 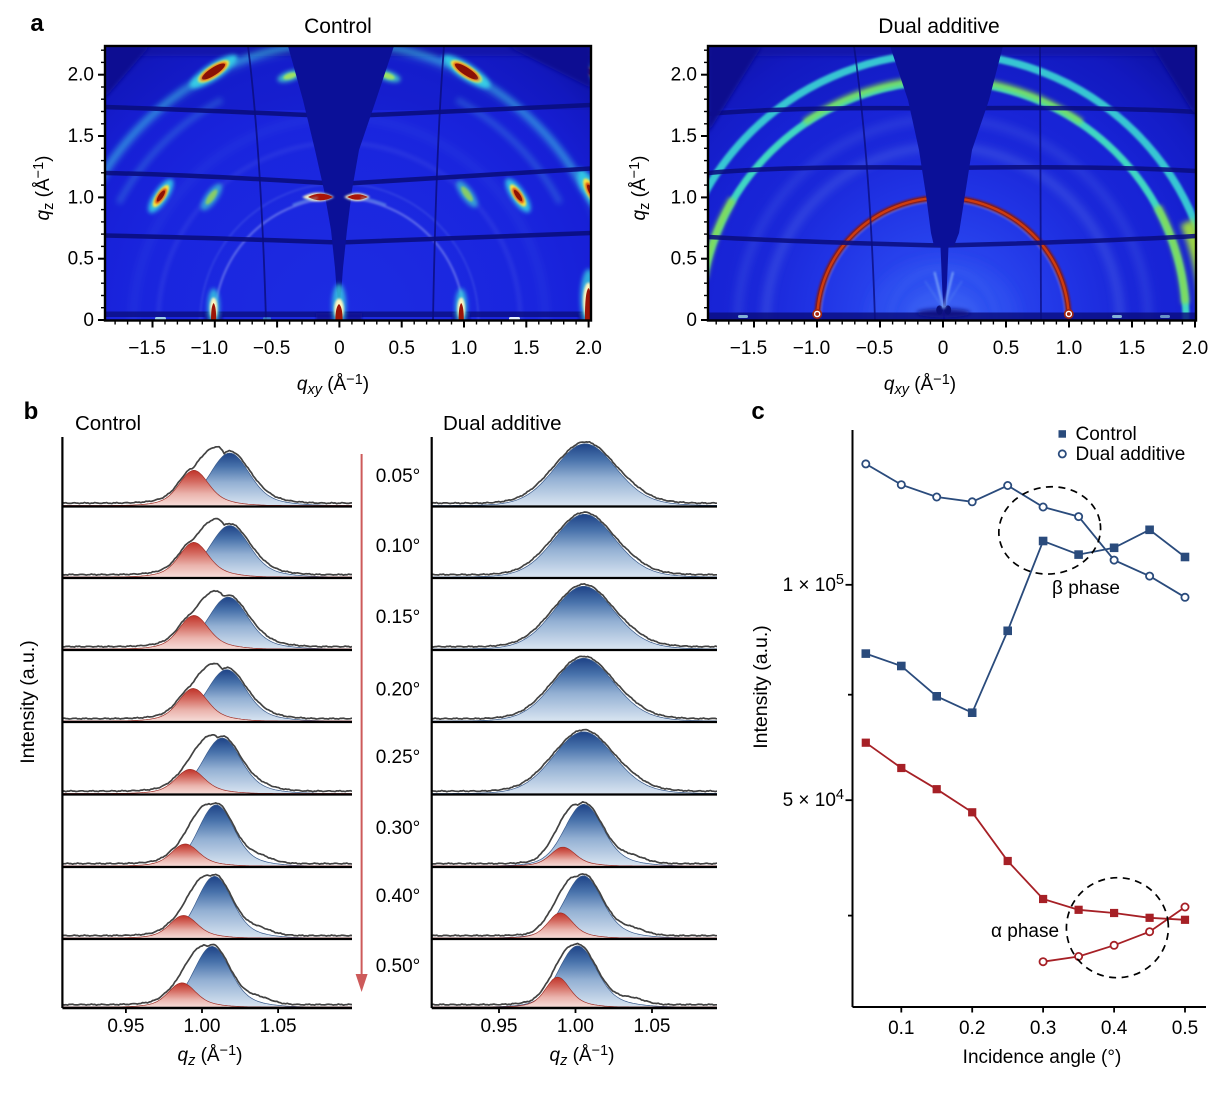 What do you see at coordinates (1086, 588) in the screenshot?
I see `svg-text: β phase` at bounding box center [1086, 588].